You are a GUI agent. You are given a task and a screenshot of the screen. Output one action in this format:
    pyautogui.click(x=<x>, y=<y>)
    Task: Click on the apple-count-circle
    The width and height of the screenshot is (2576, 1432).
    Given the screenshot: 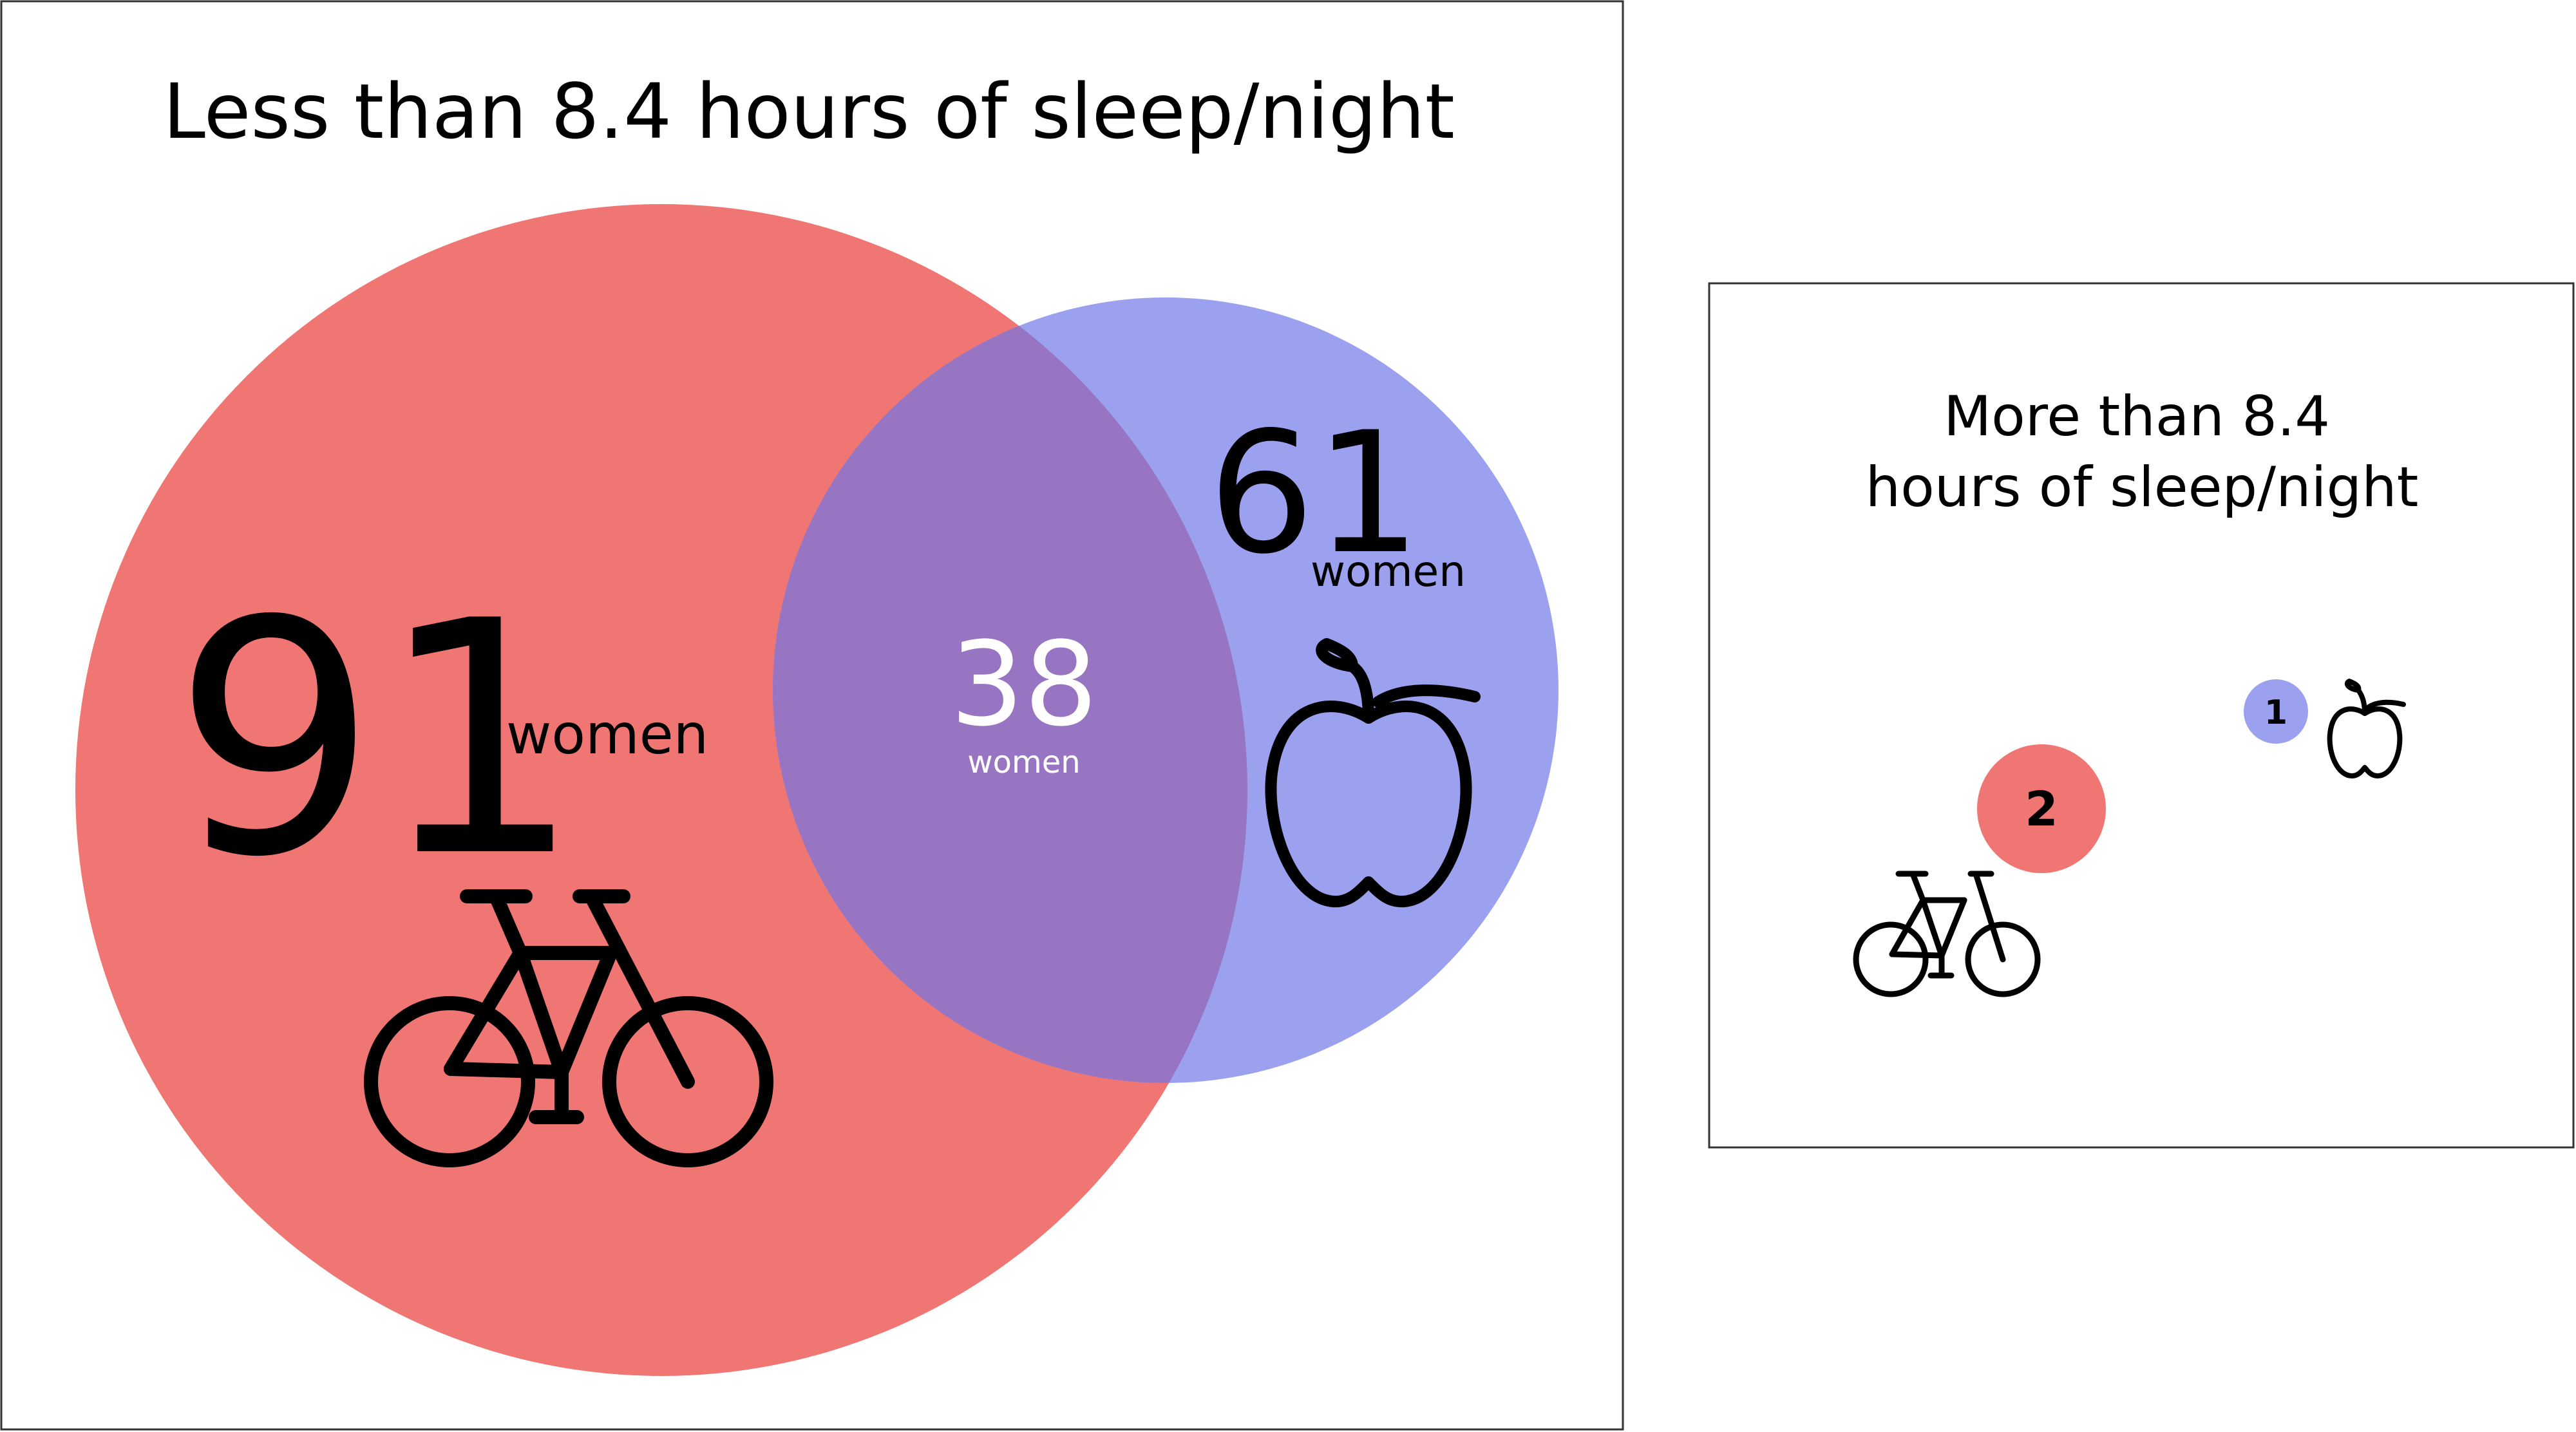 What is the action you would take?
    pyautogui.click(x=2276, y=711)
    